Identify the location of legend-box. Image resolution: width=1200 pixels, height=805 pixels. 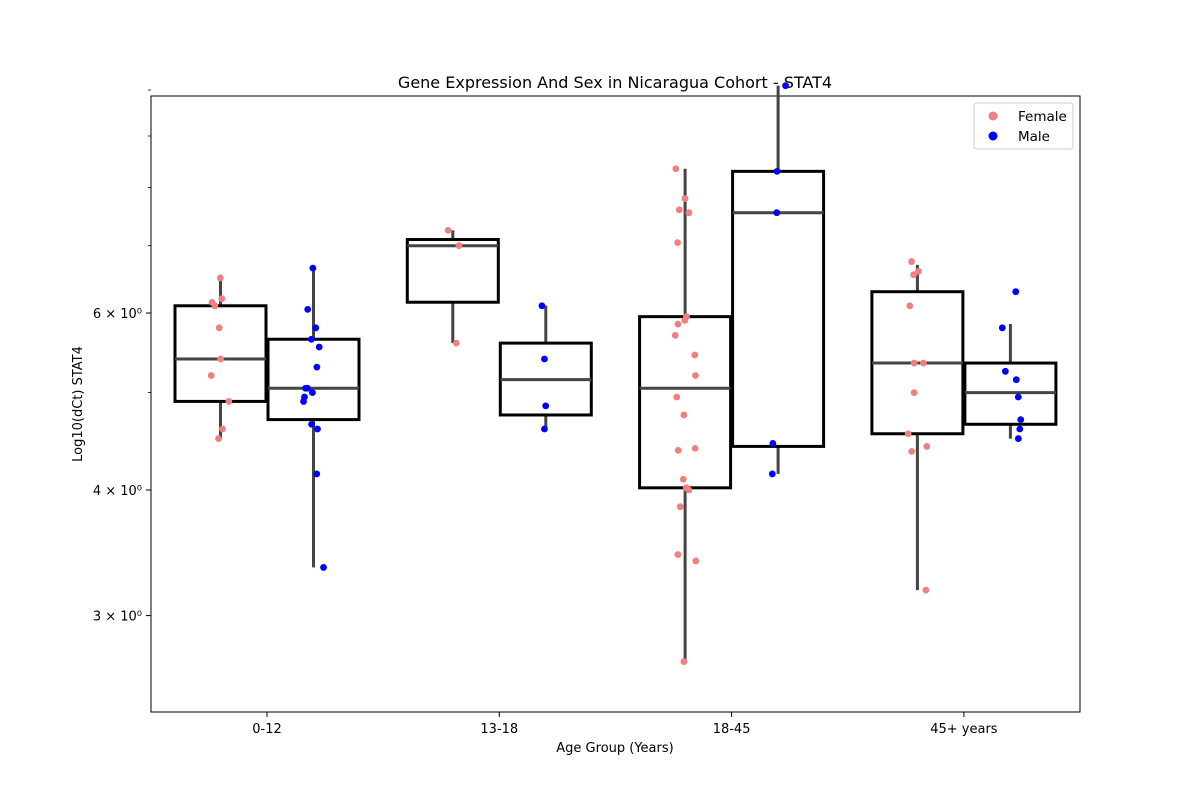
(1023, 126).